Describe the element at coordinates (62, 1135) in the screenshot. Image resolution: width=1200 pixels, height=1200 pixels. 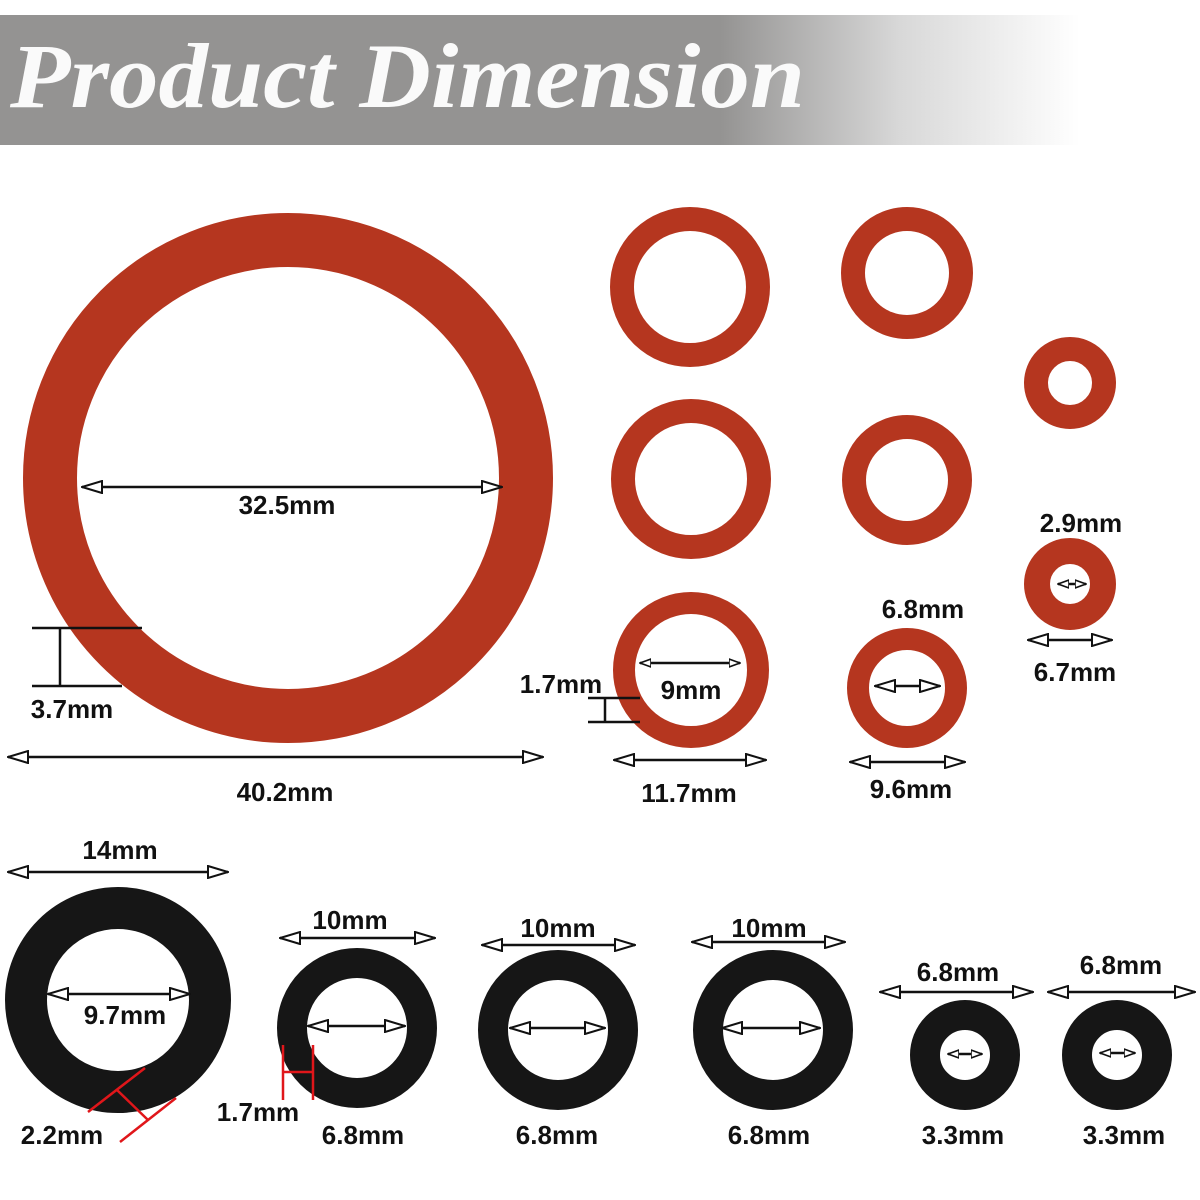
I see `label-black-section: 2.2mm` at that location.